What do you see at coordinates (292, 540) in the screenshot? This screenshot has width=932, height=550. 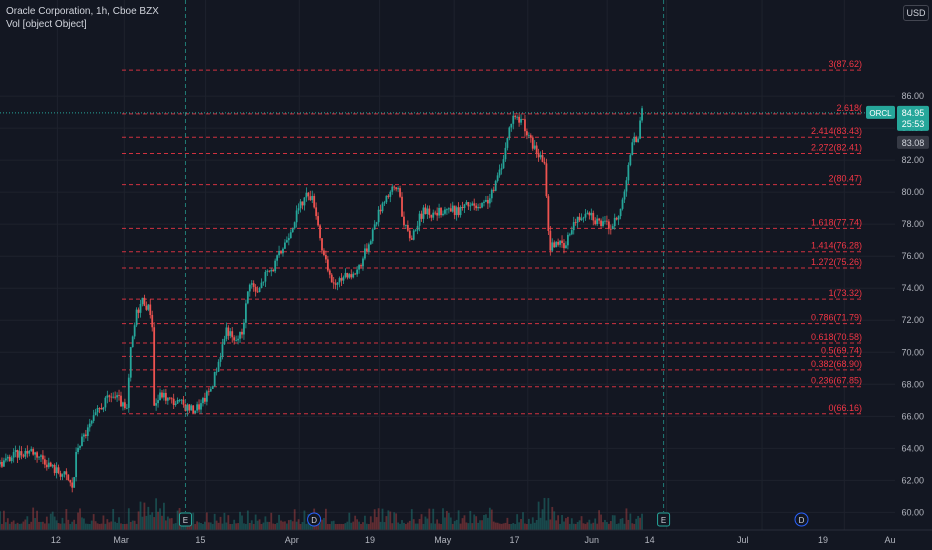 I see `time-tick-label: Apr` at bounding box center [292, 540].